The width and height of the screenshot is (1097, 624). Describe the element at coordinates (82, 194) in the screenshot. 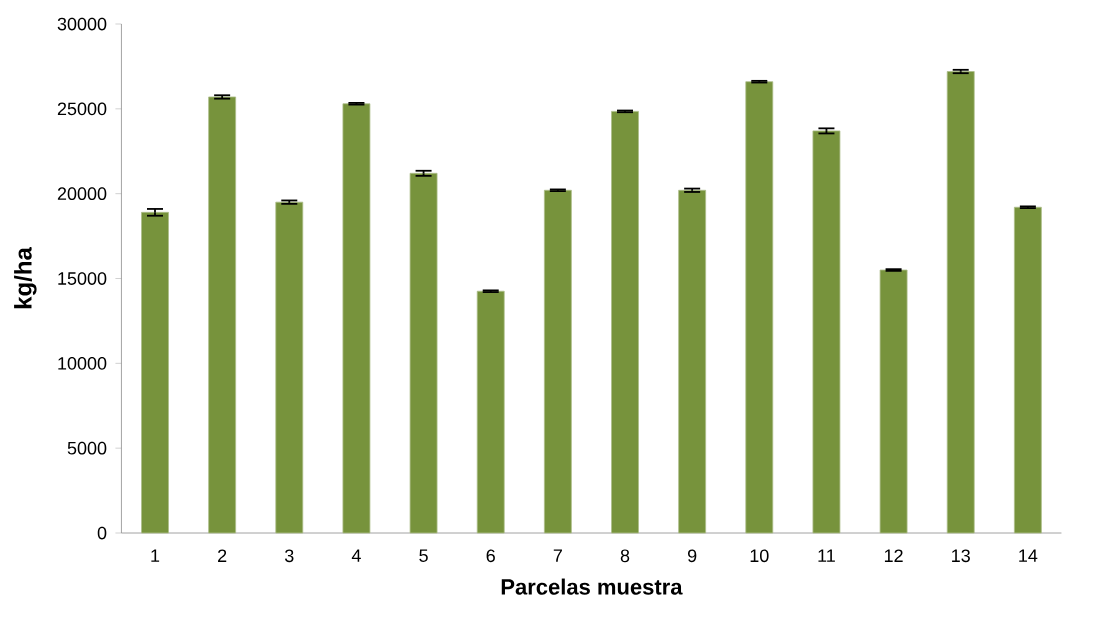

I see `y-tick-label: 20000` at that location.